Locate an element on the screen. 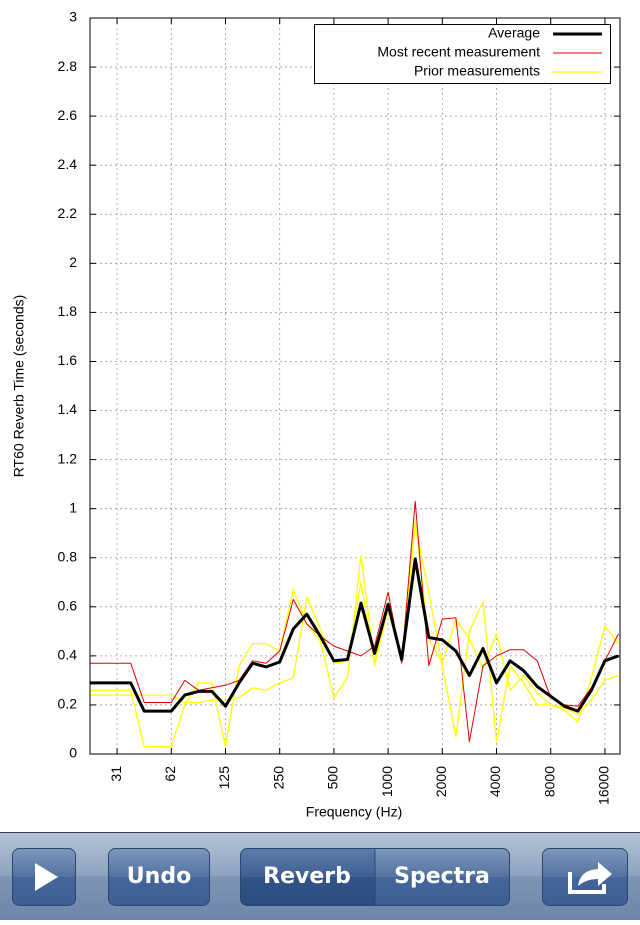  y-tick-label: 1 is located at coordinates (73, 507).